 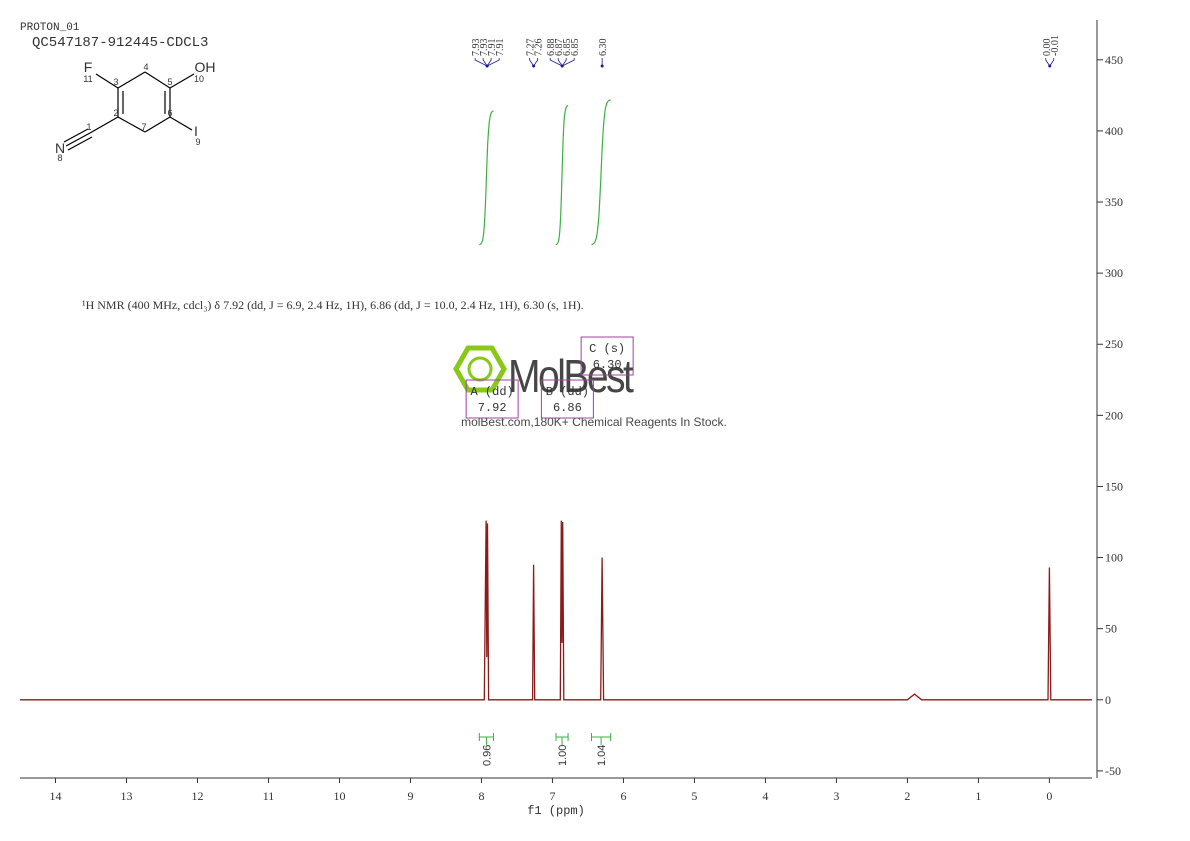 What do you see at coordinates (1113, 771) in the screenshot?
I see `y-tick-label: -50` at bounding box center [1113, 771].